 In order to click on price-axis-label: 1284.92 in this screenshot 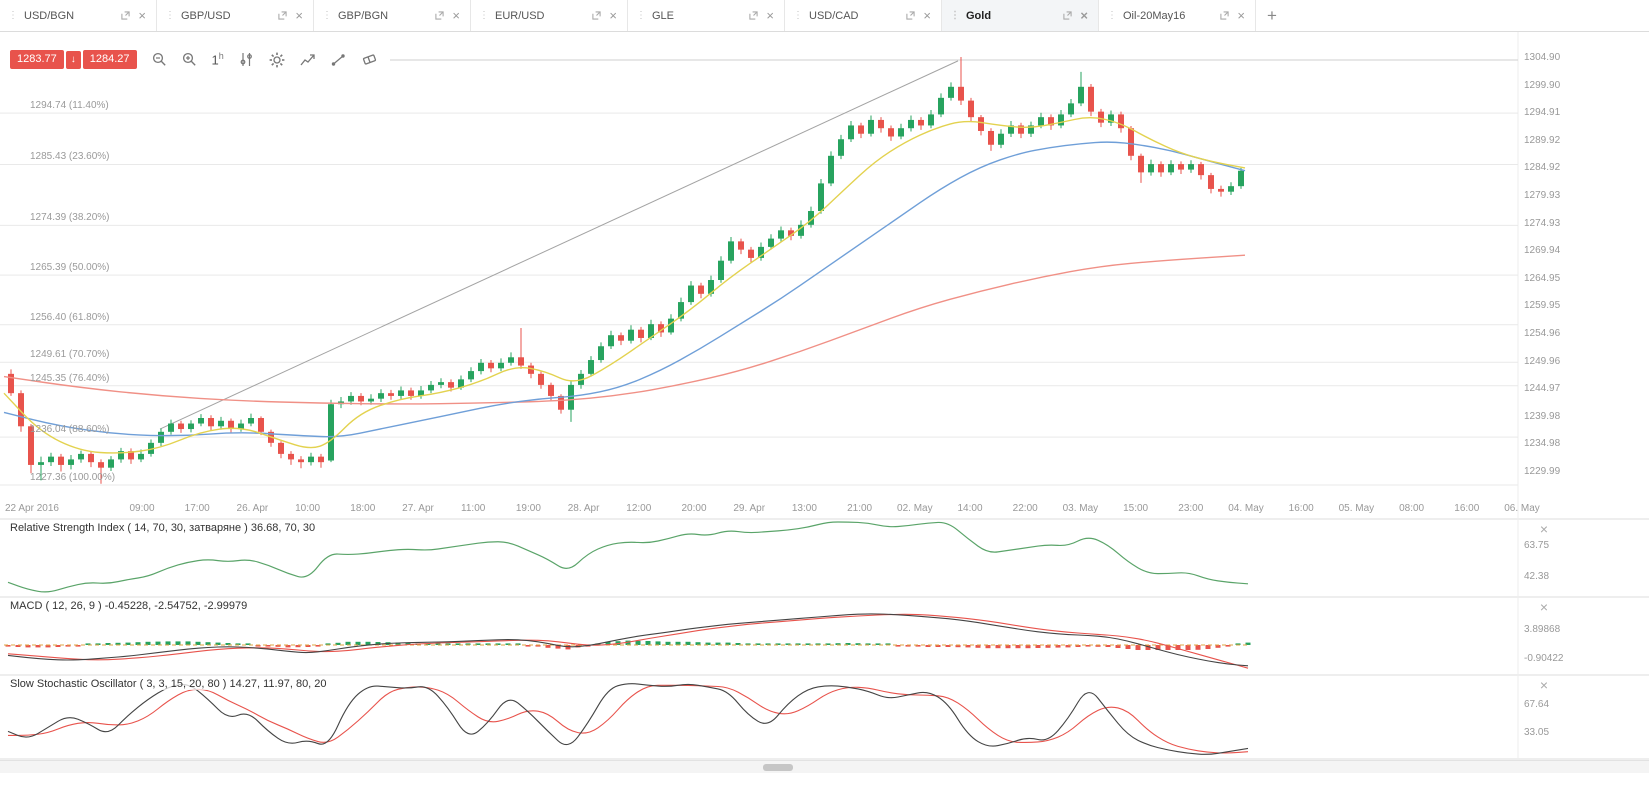, I will do `click(1542, 168)`.